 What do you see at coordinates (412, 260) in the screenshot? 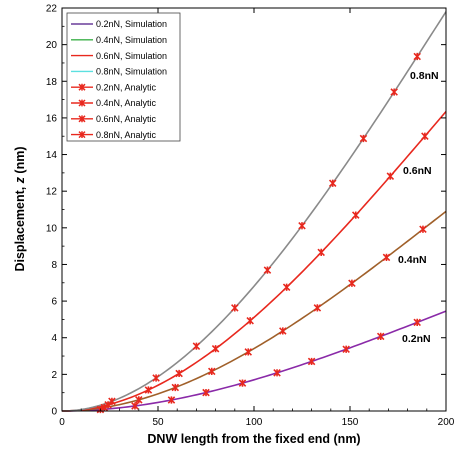
I see `series-end-label: 0.4nN` at bounding box center [412, 260].